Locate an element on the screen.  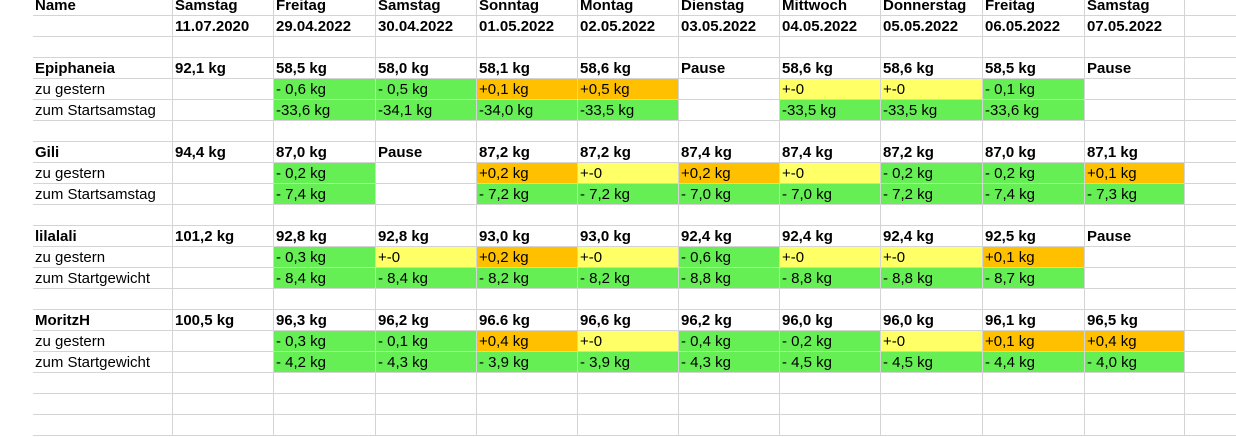
weight-cell: 94,4 kg is located at coordinates (223, 152).